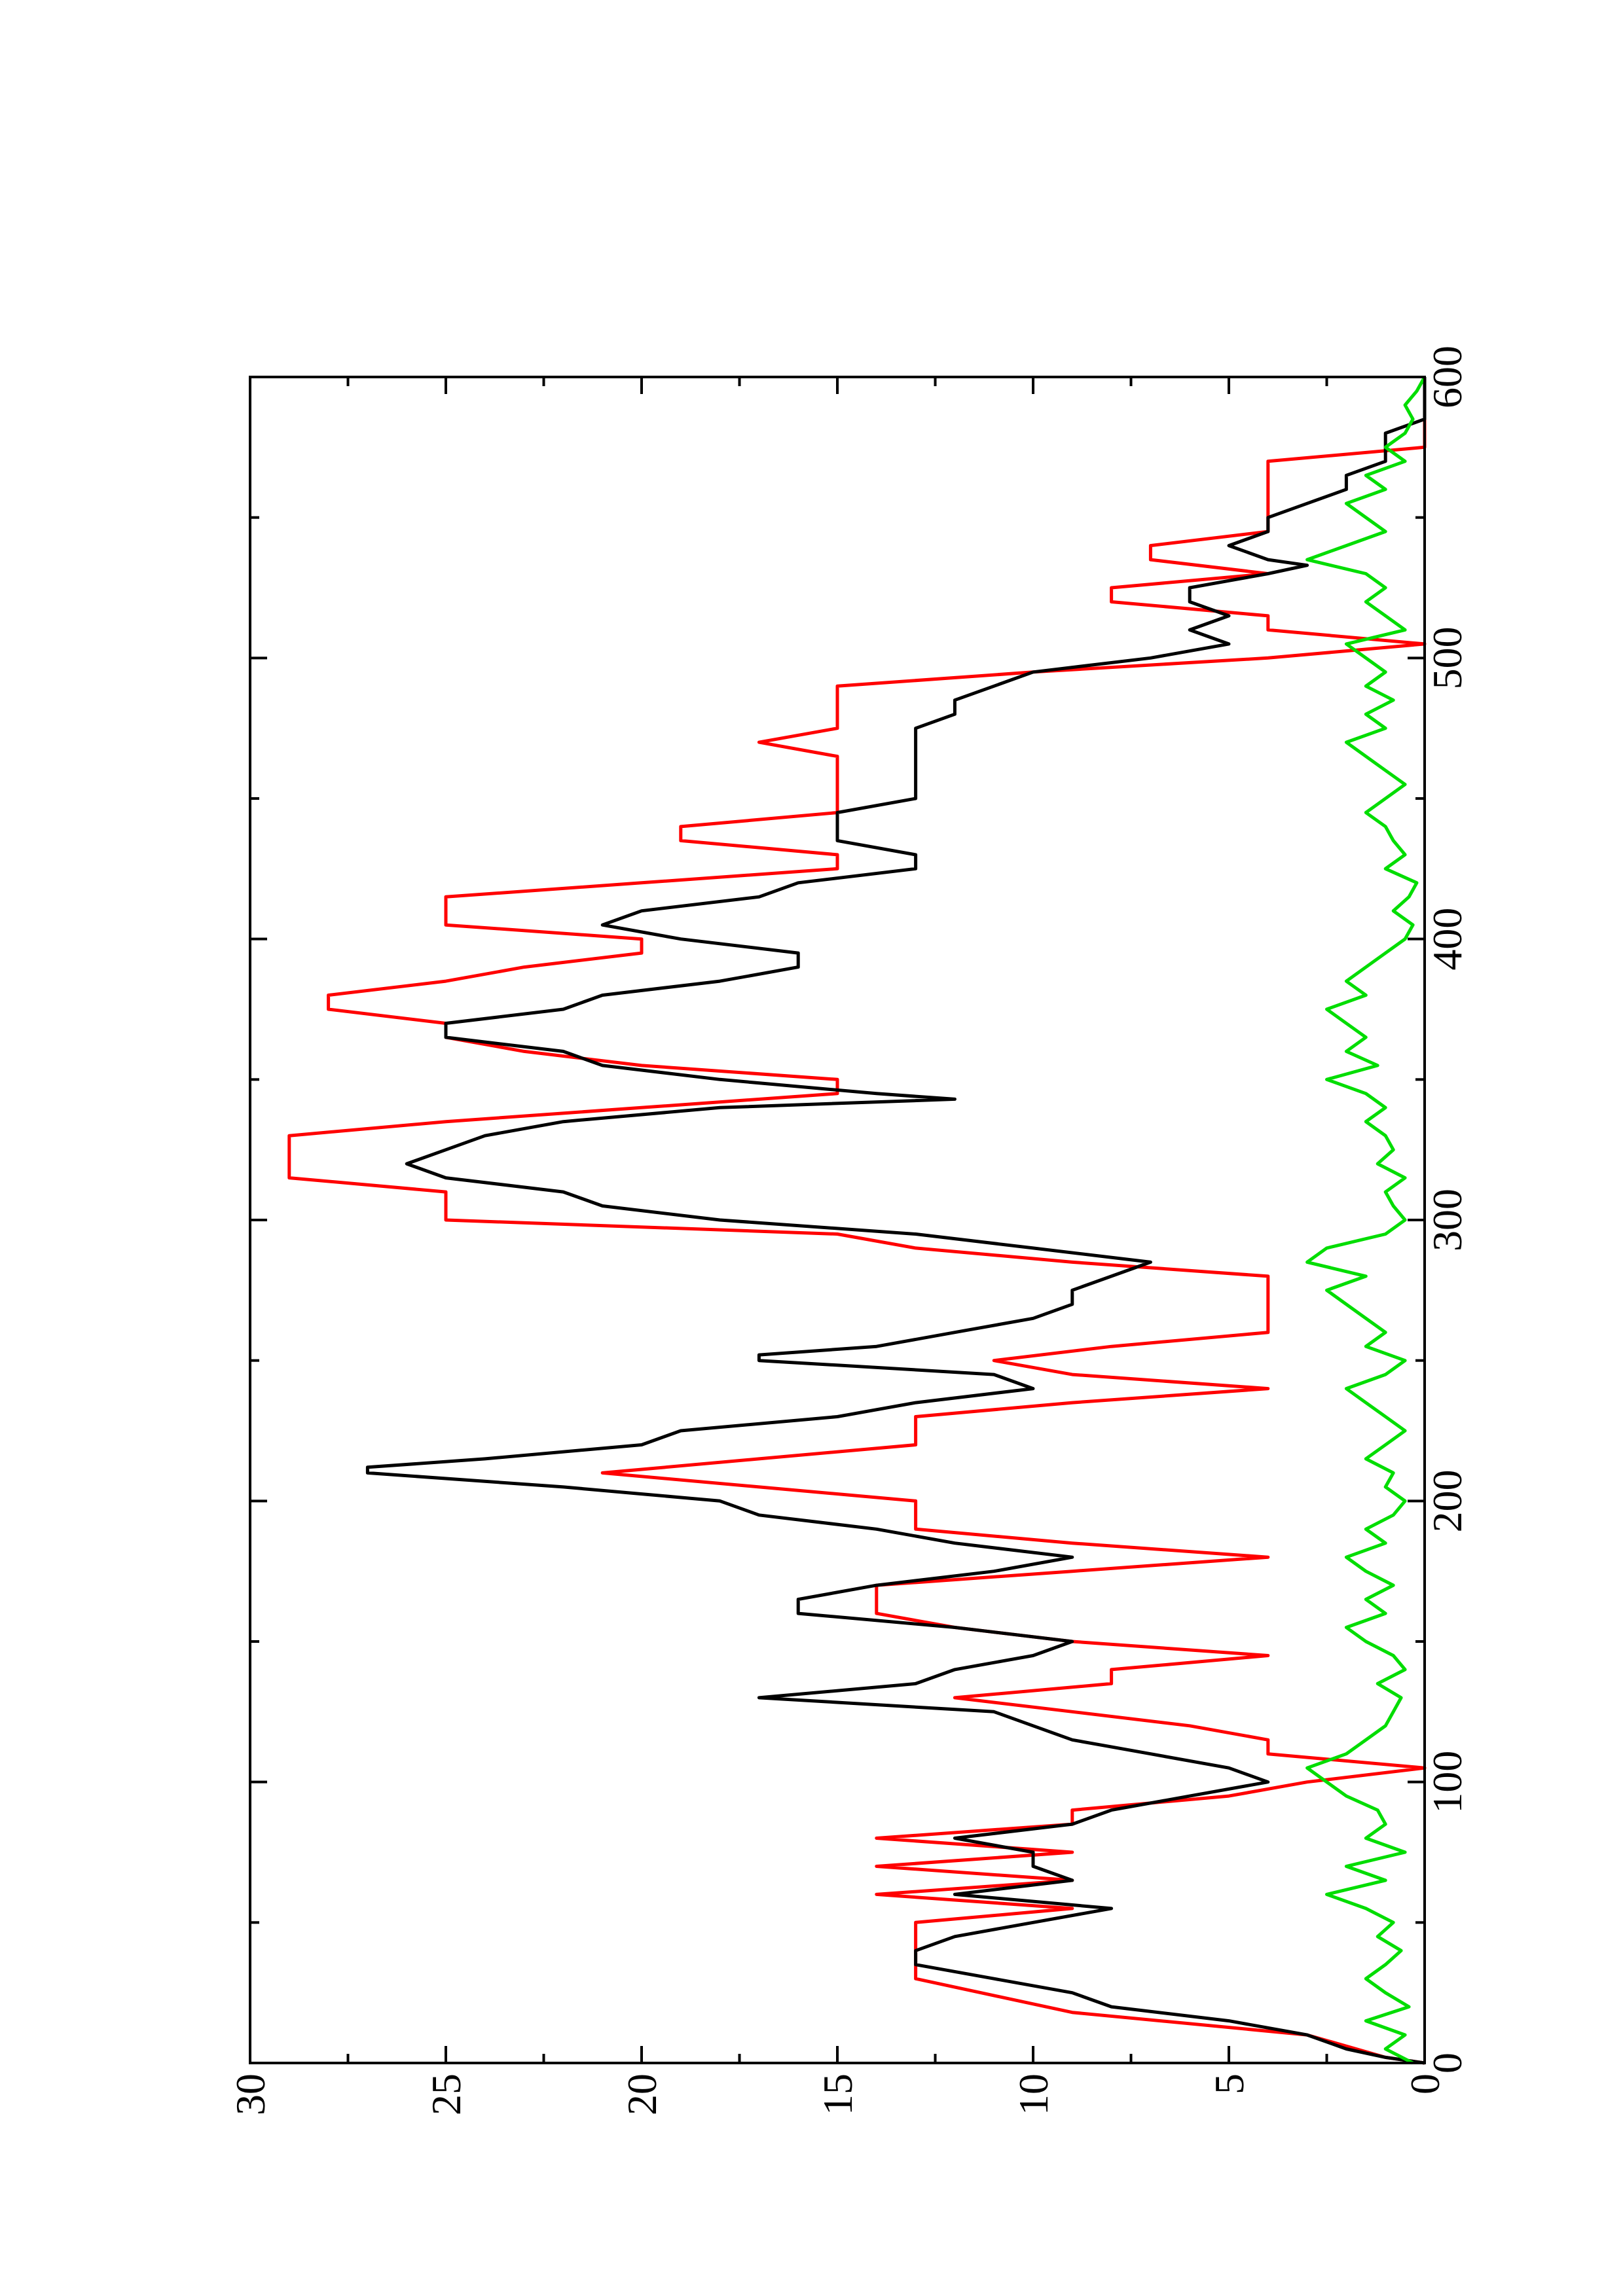 Image resolution: width=1623 pixels, height=2296 pixels. What do you see at coordinates (1447, 657) in the screenshot?
I see `x-tick-label: 500` at bounding box center [1447, 657].